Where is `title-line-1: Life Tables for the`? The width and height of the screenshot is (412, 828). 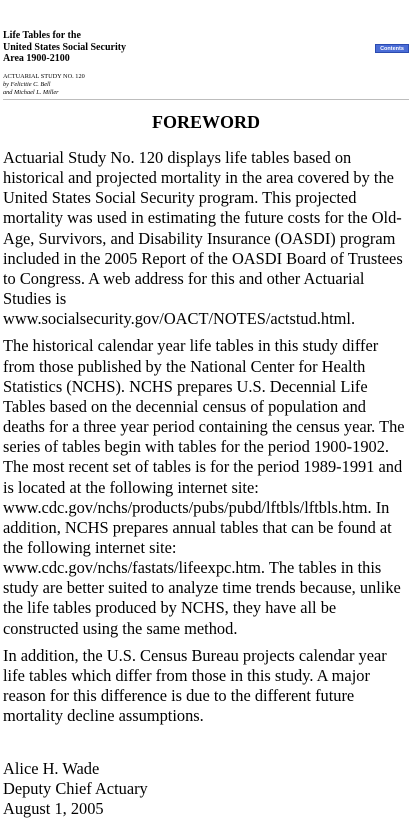
title-line-1: Life Tables for the is located at coordinates (42, 35).